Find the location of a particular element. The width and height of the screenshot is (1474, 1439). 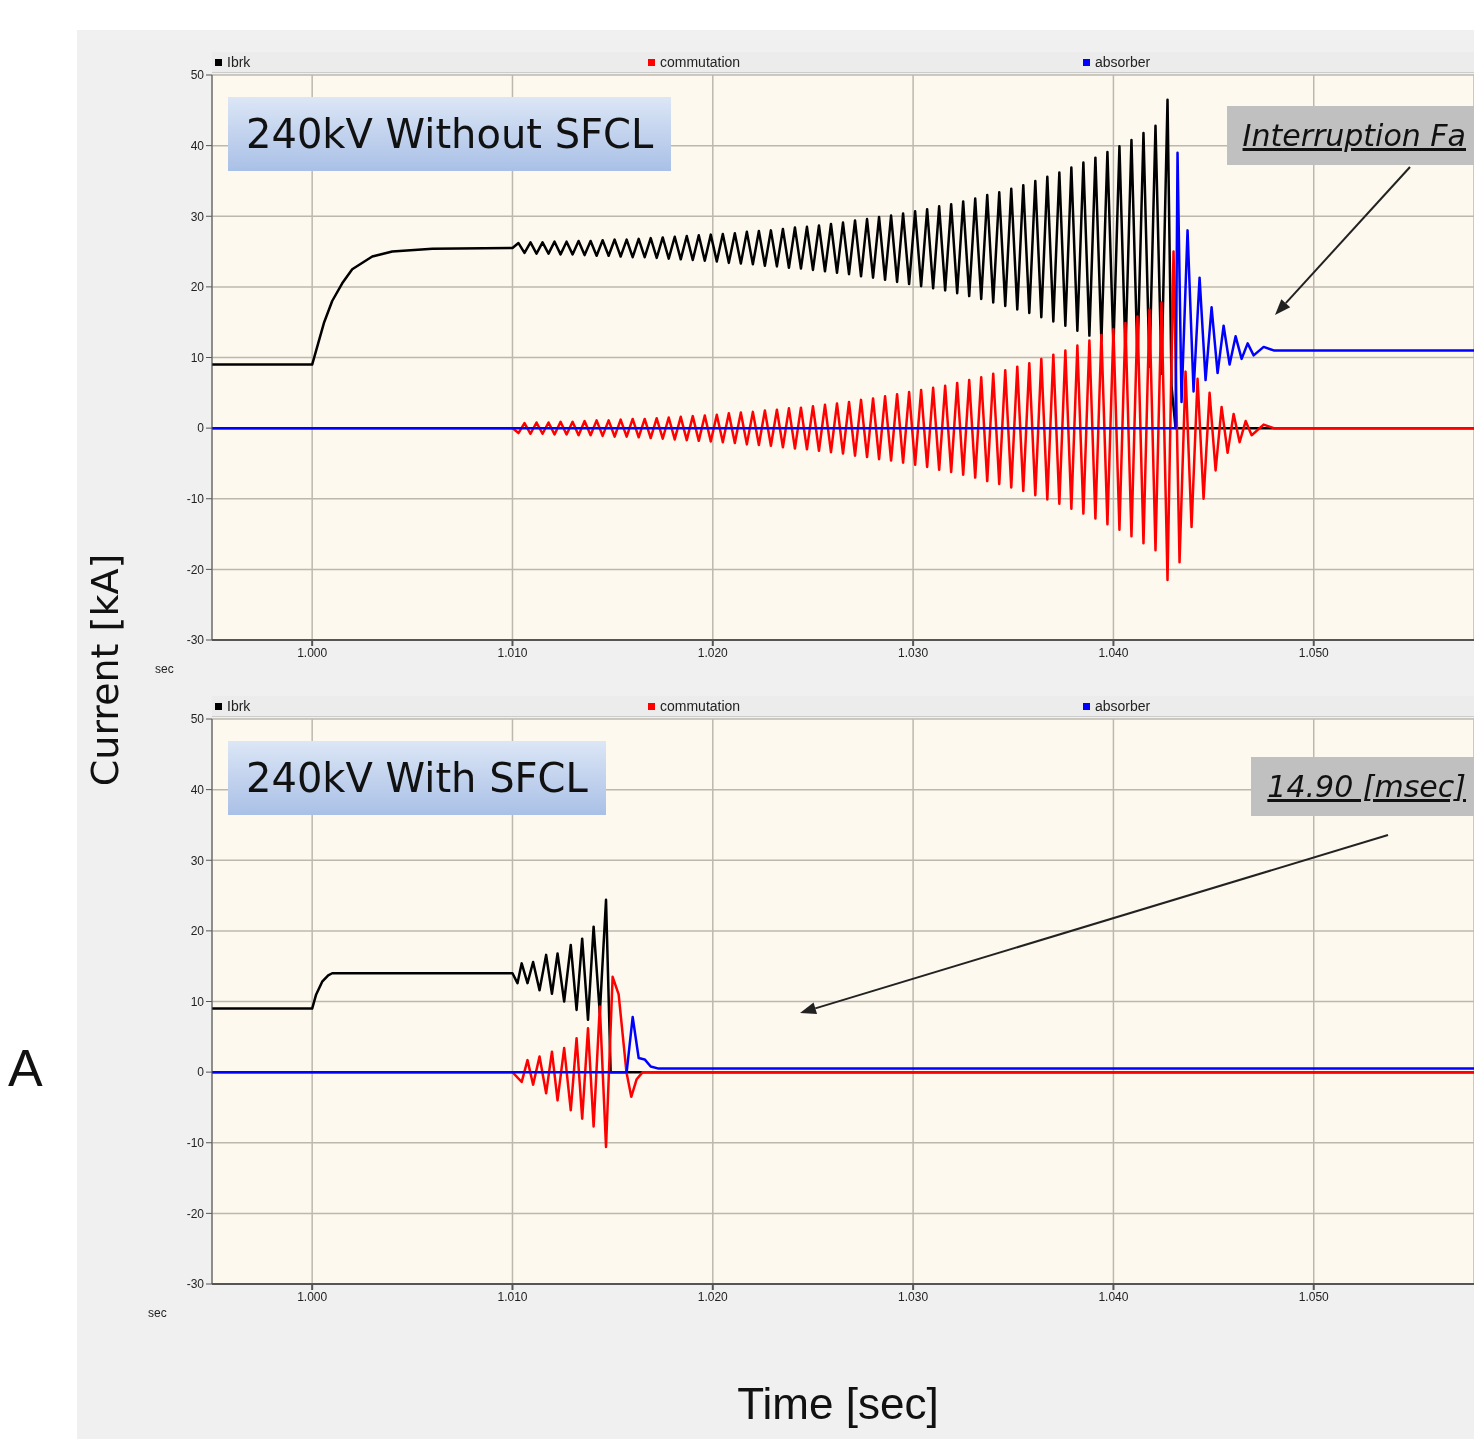

x-axis-title: Time [sec] is located at coordinates (838, 1404).